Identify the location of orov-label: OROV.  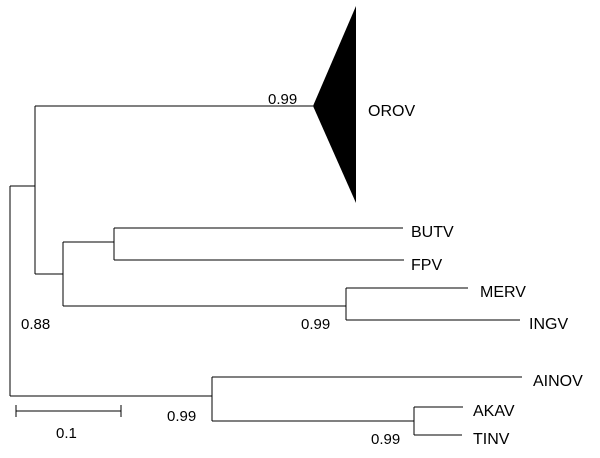
(391, 111).